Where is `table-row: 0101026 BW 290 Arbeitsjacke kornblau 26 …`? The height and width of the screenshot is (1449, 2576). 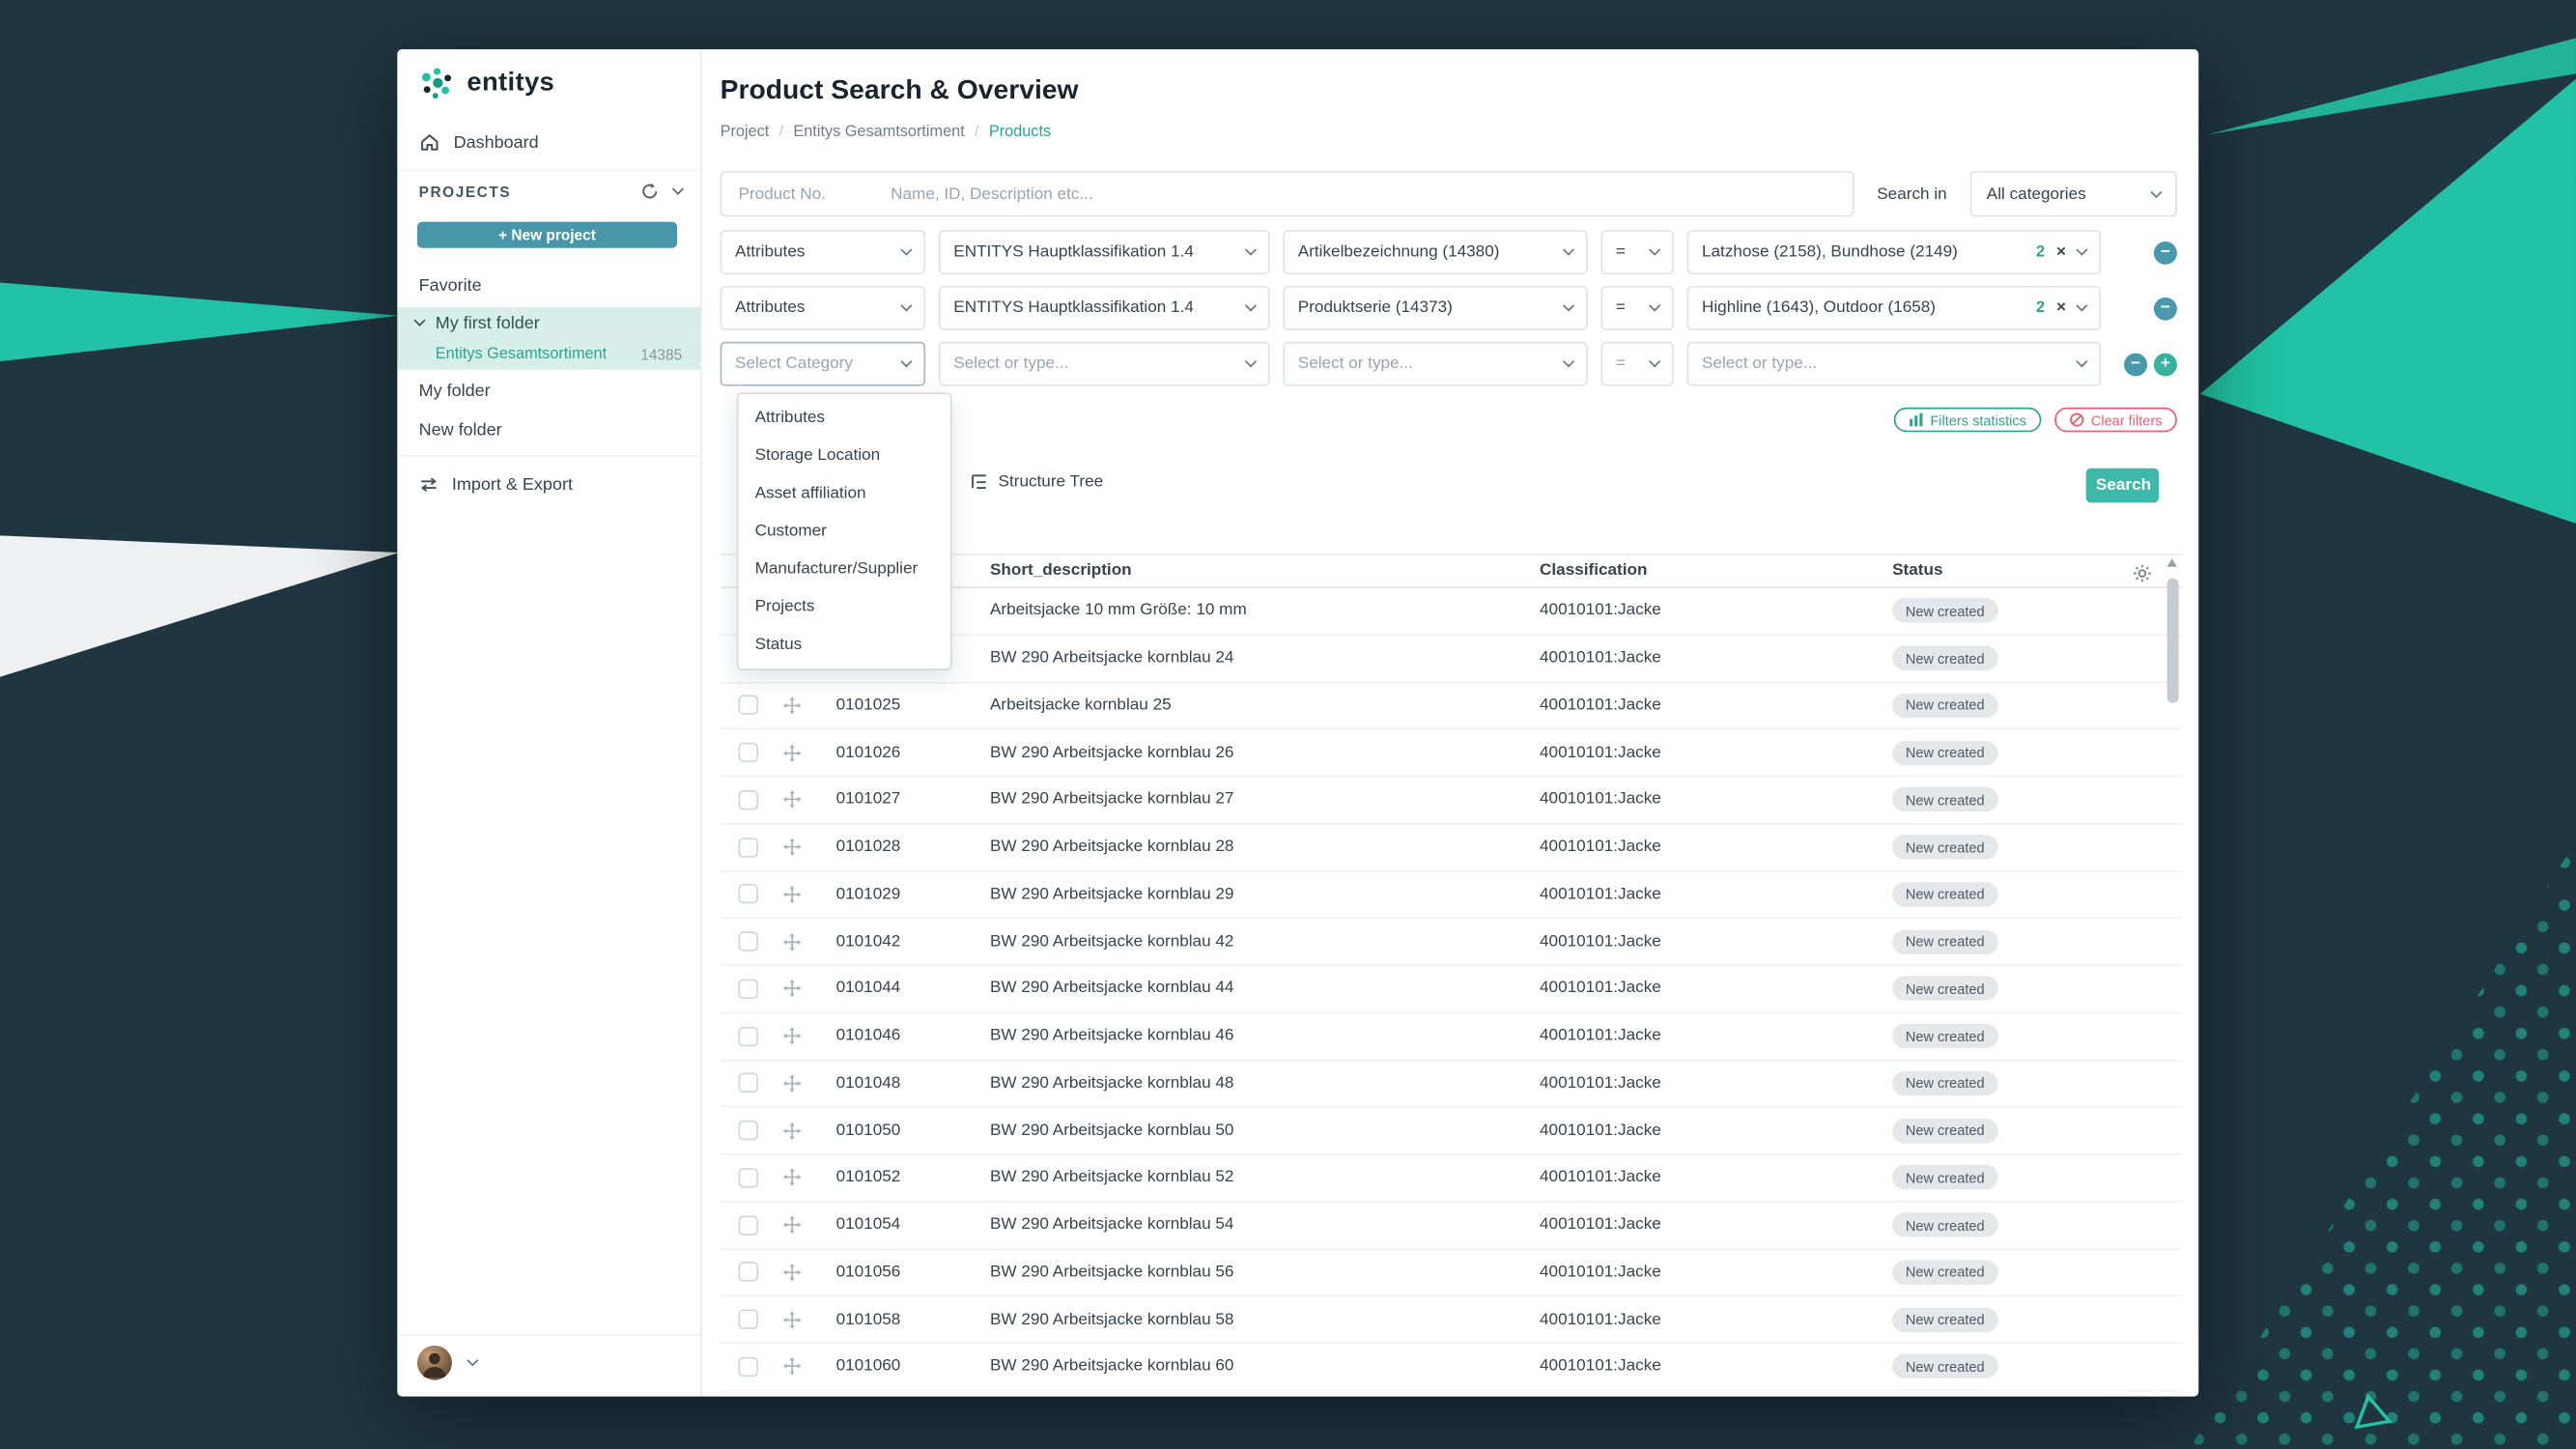 table-row: 0101026 BW 290 Arbeitsjacke kornblau 26 … is located at coordinates (1451, 754).